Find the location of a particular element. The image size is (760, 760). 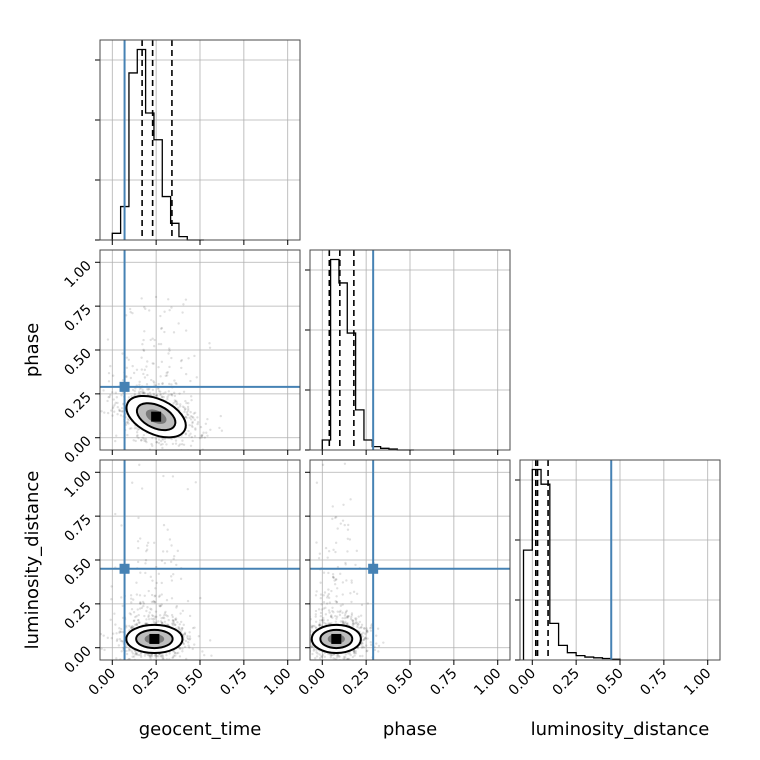

y-tick-label: 0.00 is located at coordinates (77, 449).